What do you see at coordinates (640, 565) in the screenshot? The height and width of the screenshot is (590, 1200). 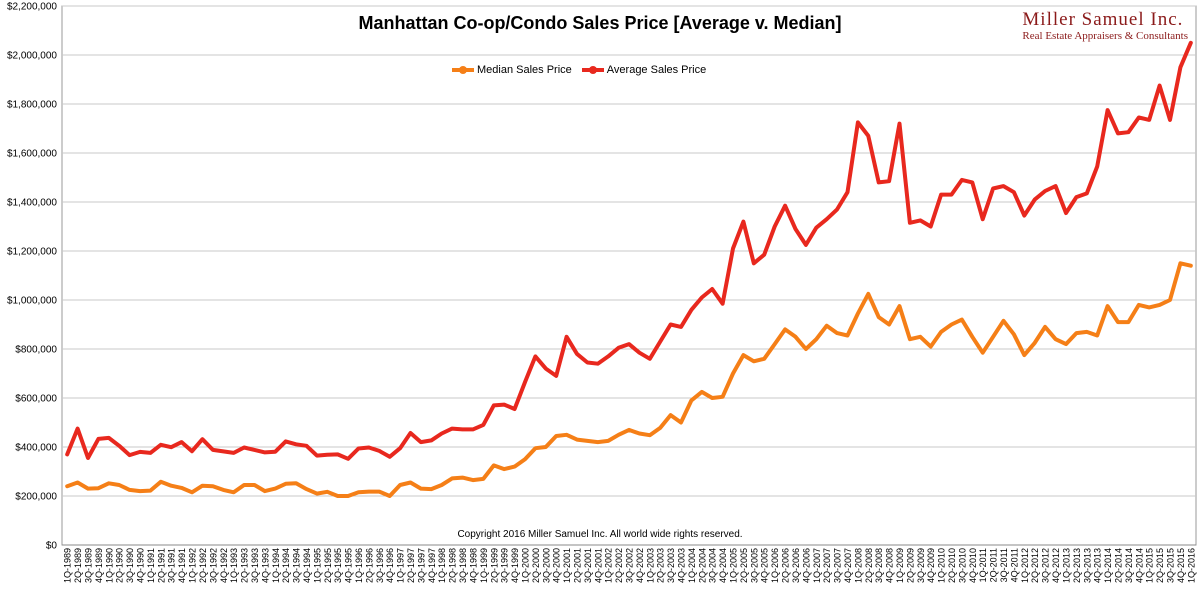 I see `x-tick-label: 4Q-2002` at bounding box center [640, 565].